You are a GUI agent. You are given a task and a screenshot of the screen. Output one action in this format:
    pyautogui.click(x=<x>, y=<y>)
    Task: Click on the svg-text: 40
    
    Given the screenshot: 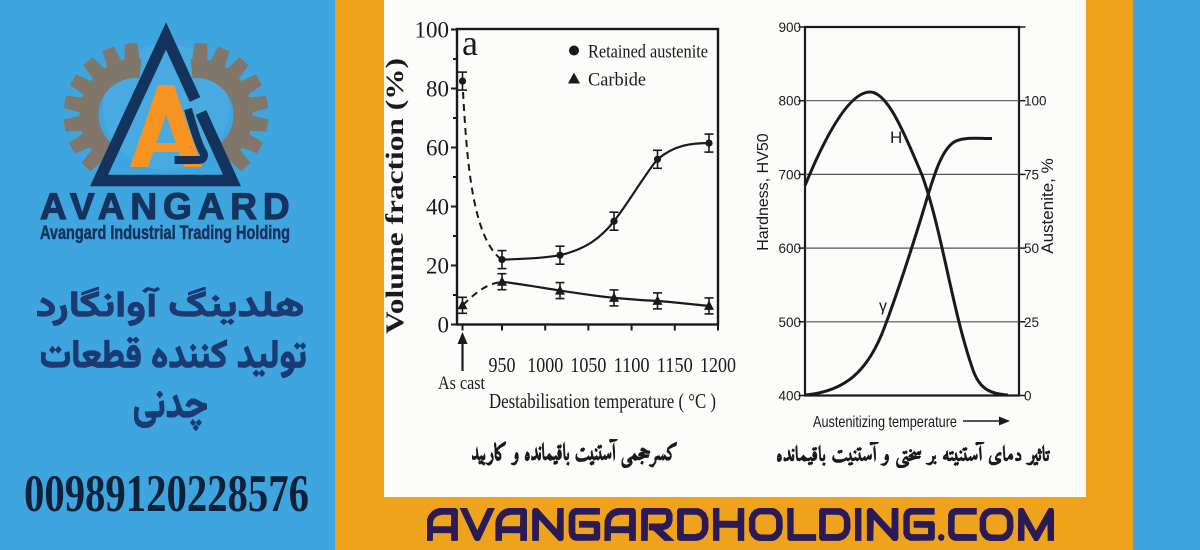 What is the action you would take?
    pyautogui.click(x=437, y=207)
    